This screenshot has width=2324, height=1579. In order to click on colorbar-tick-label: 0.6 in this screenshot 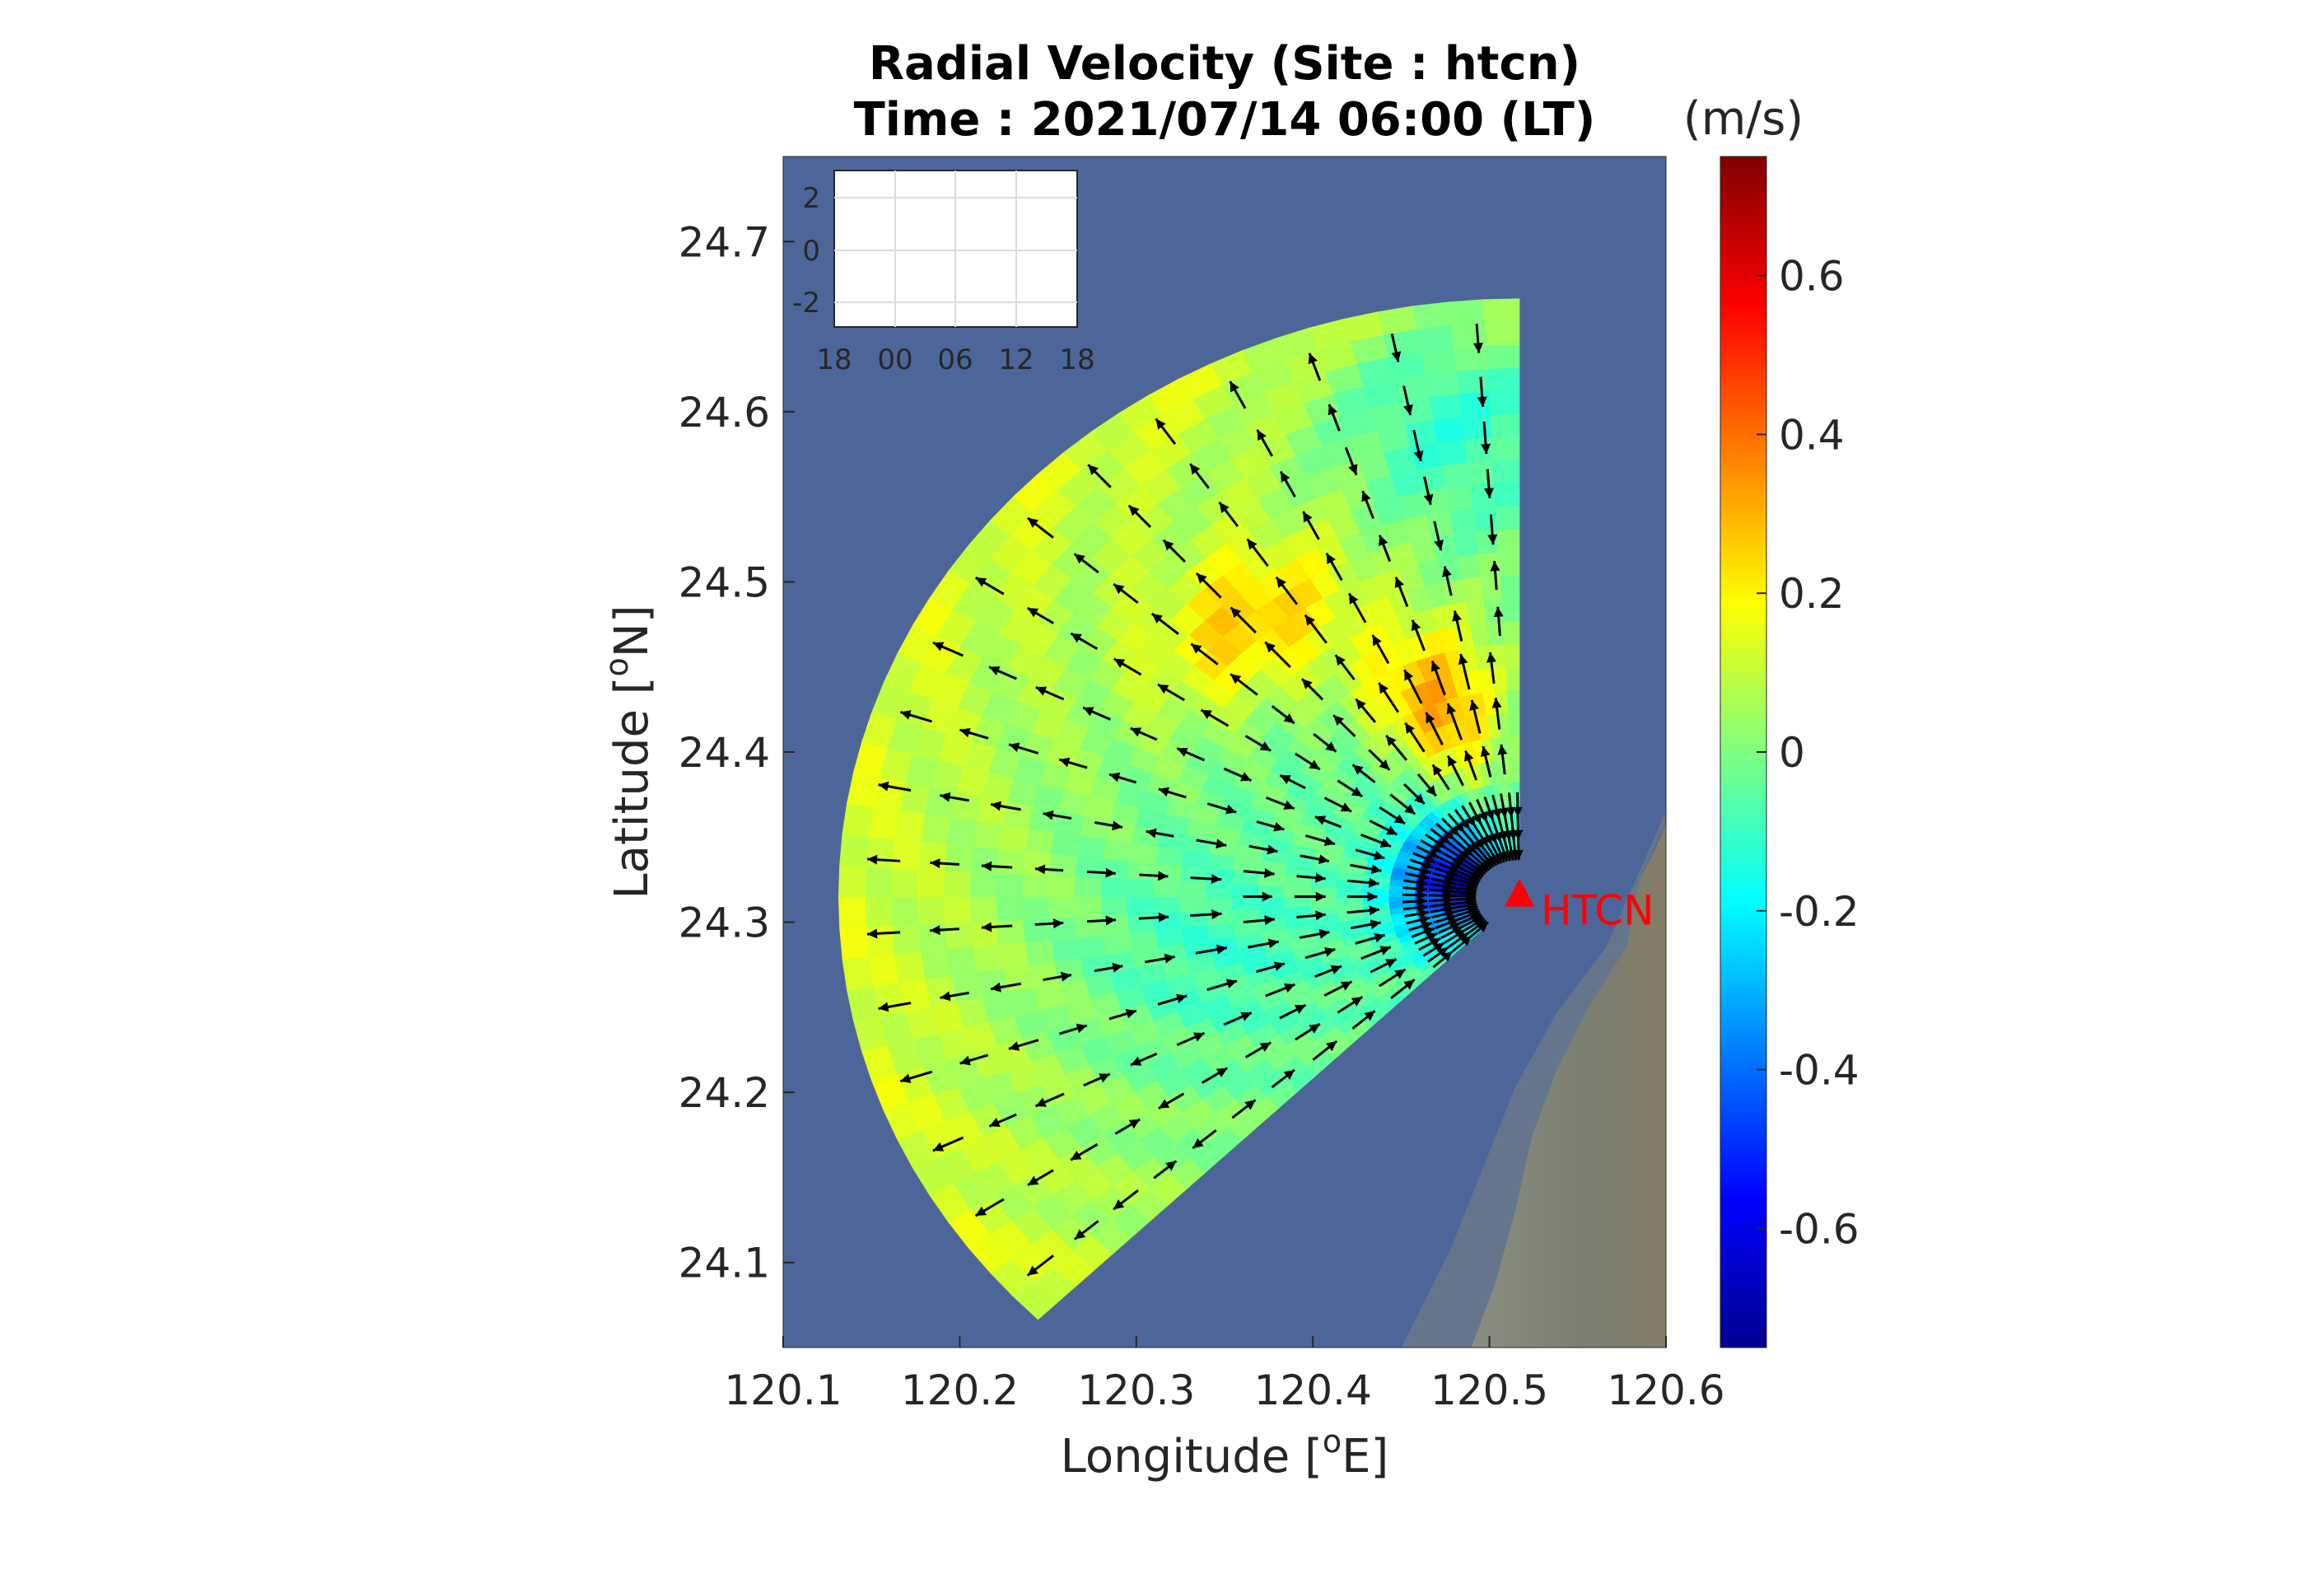, I will do `click(1812, 277)`.